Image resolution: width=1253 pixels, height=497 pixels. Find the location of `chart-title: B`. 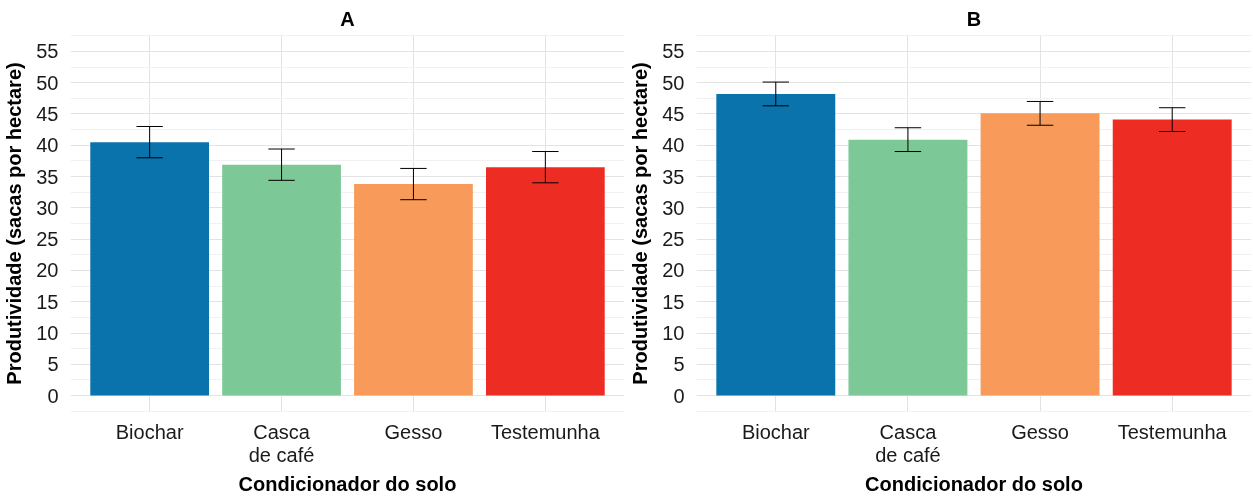

chart-title: B is located at coordinates (974, 18).